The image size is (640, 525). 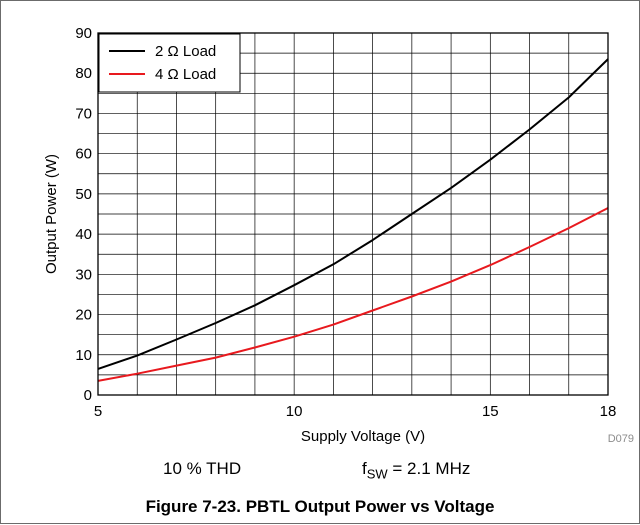 What do you see at coordinates (98, 411) in the screenshot?
I see `x-tick-label: 5` at bounding box center [98, 411].